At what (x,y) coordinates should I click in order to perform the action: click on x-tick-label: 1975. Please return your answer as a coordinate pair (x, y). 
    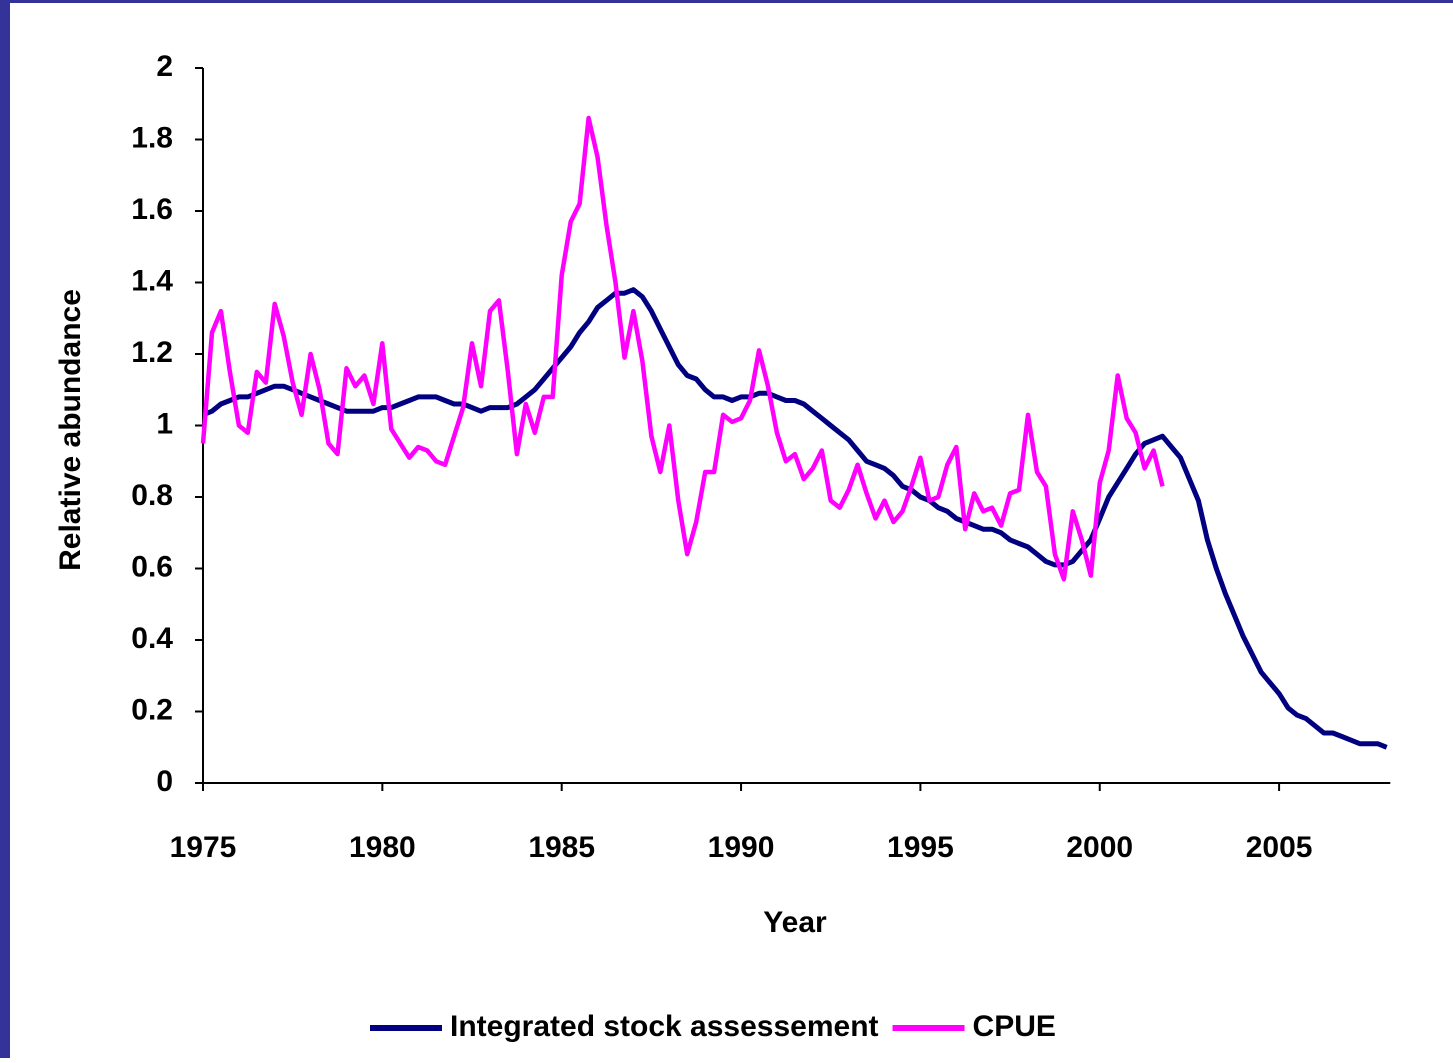
    Looking at the image, I should click on (203, 847).